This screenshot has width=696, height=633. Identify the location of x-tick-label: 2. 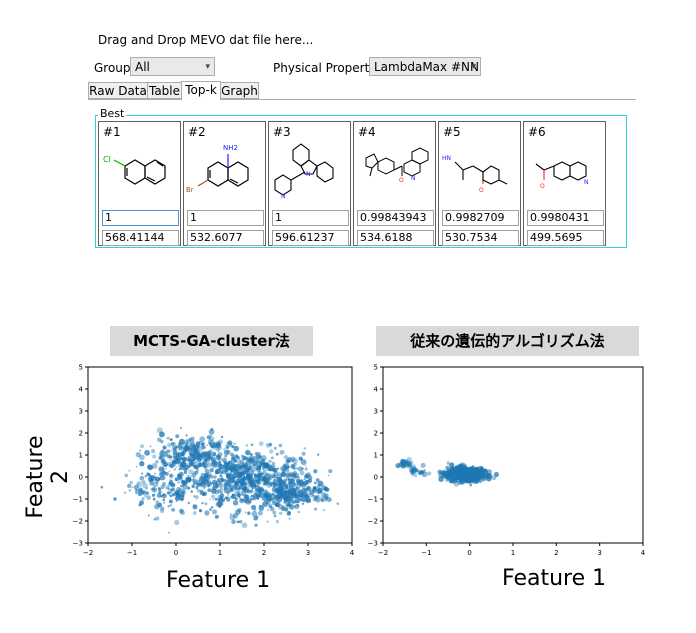
(556, 553).